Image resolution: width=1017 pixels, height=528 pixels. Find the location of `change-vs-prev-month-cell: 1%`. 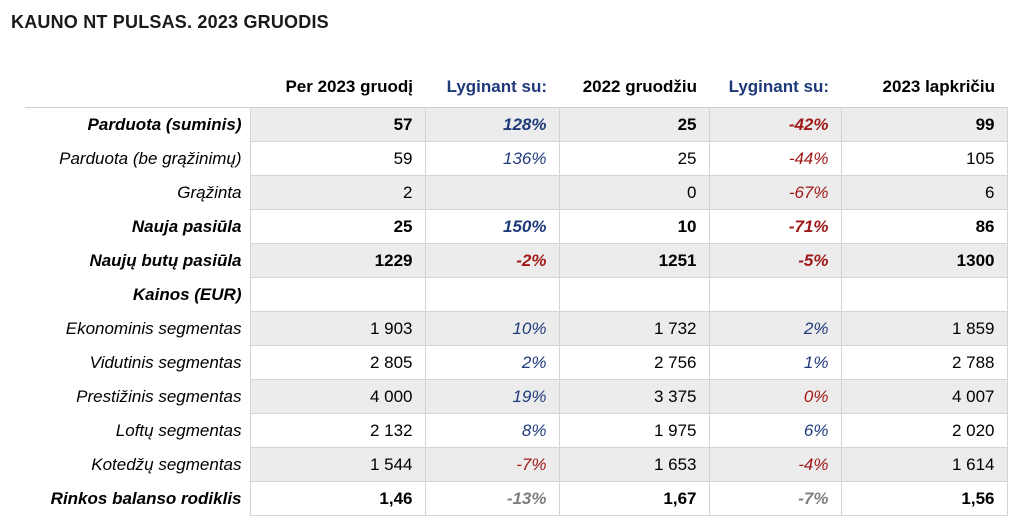

change-vs-prev-month-cell: 1% is located at coordinates (775, 362).